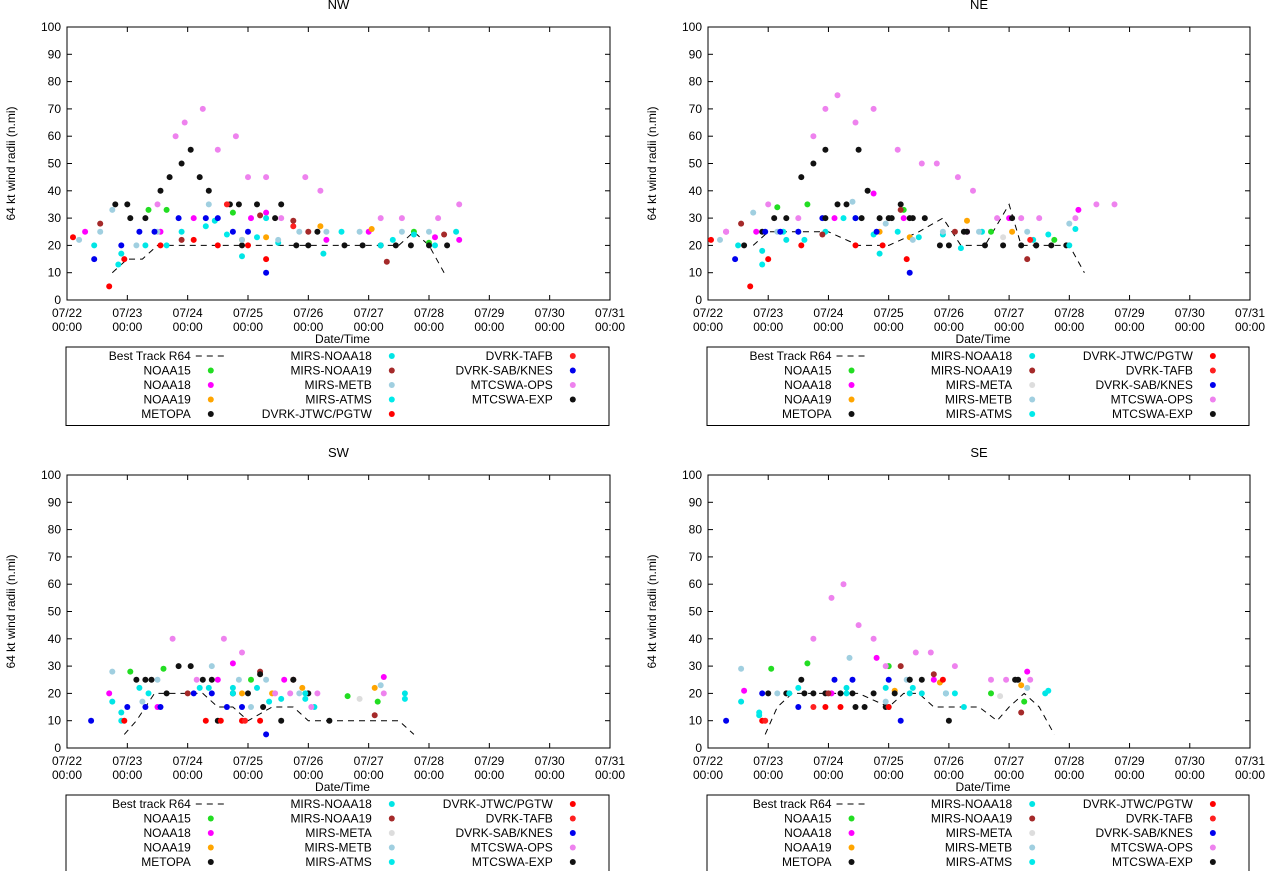 The width and height of the screenshot is (1267, 871). I want to click on legend-label: DVRK-SAB/KNES, so click(1144, 385).